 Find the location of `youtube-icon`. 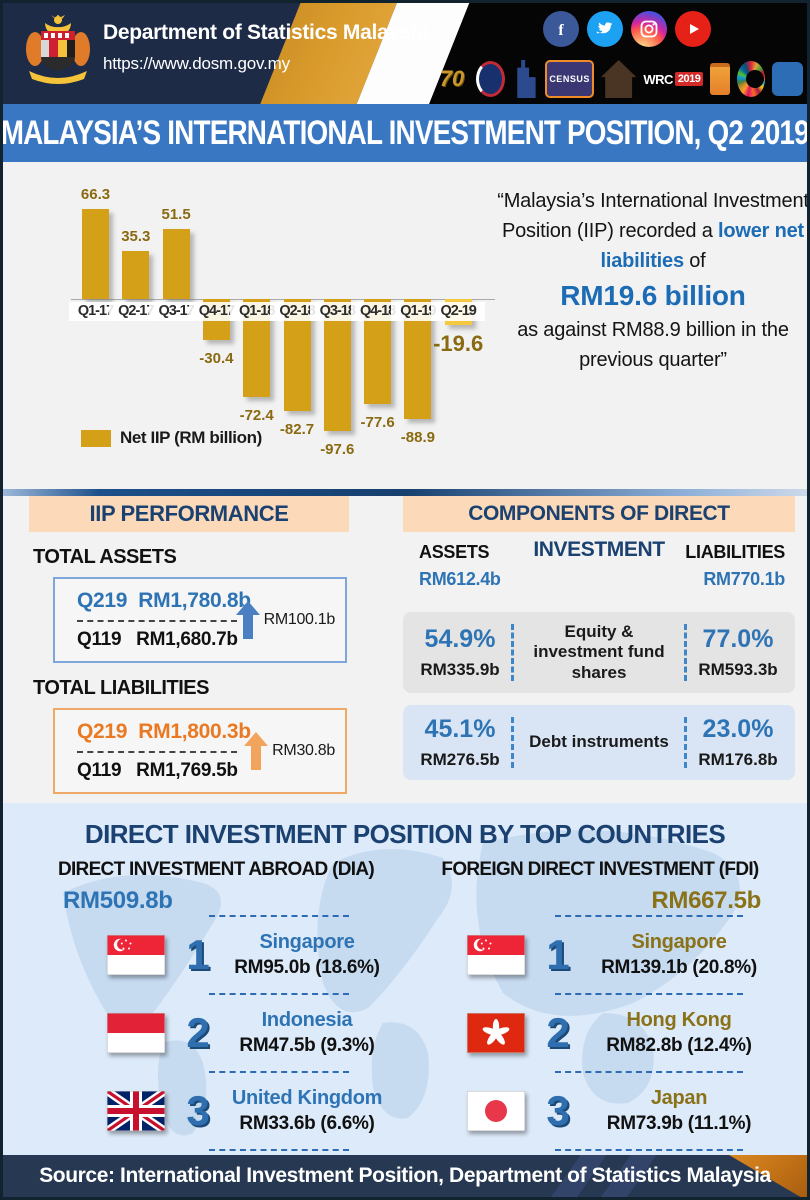

youtube-icon is located at coordinates (693, 29).